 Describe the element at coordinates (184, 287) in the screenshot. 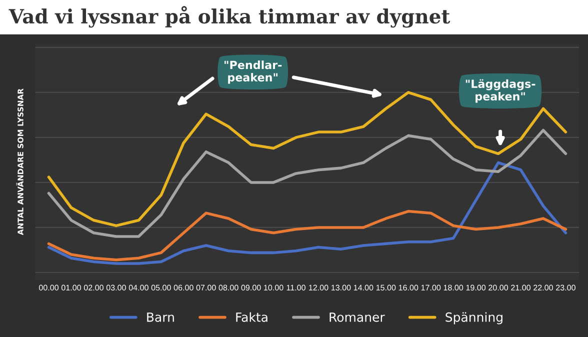

I see `x-tick-label: 06.00` at that location.